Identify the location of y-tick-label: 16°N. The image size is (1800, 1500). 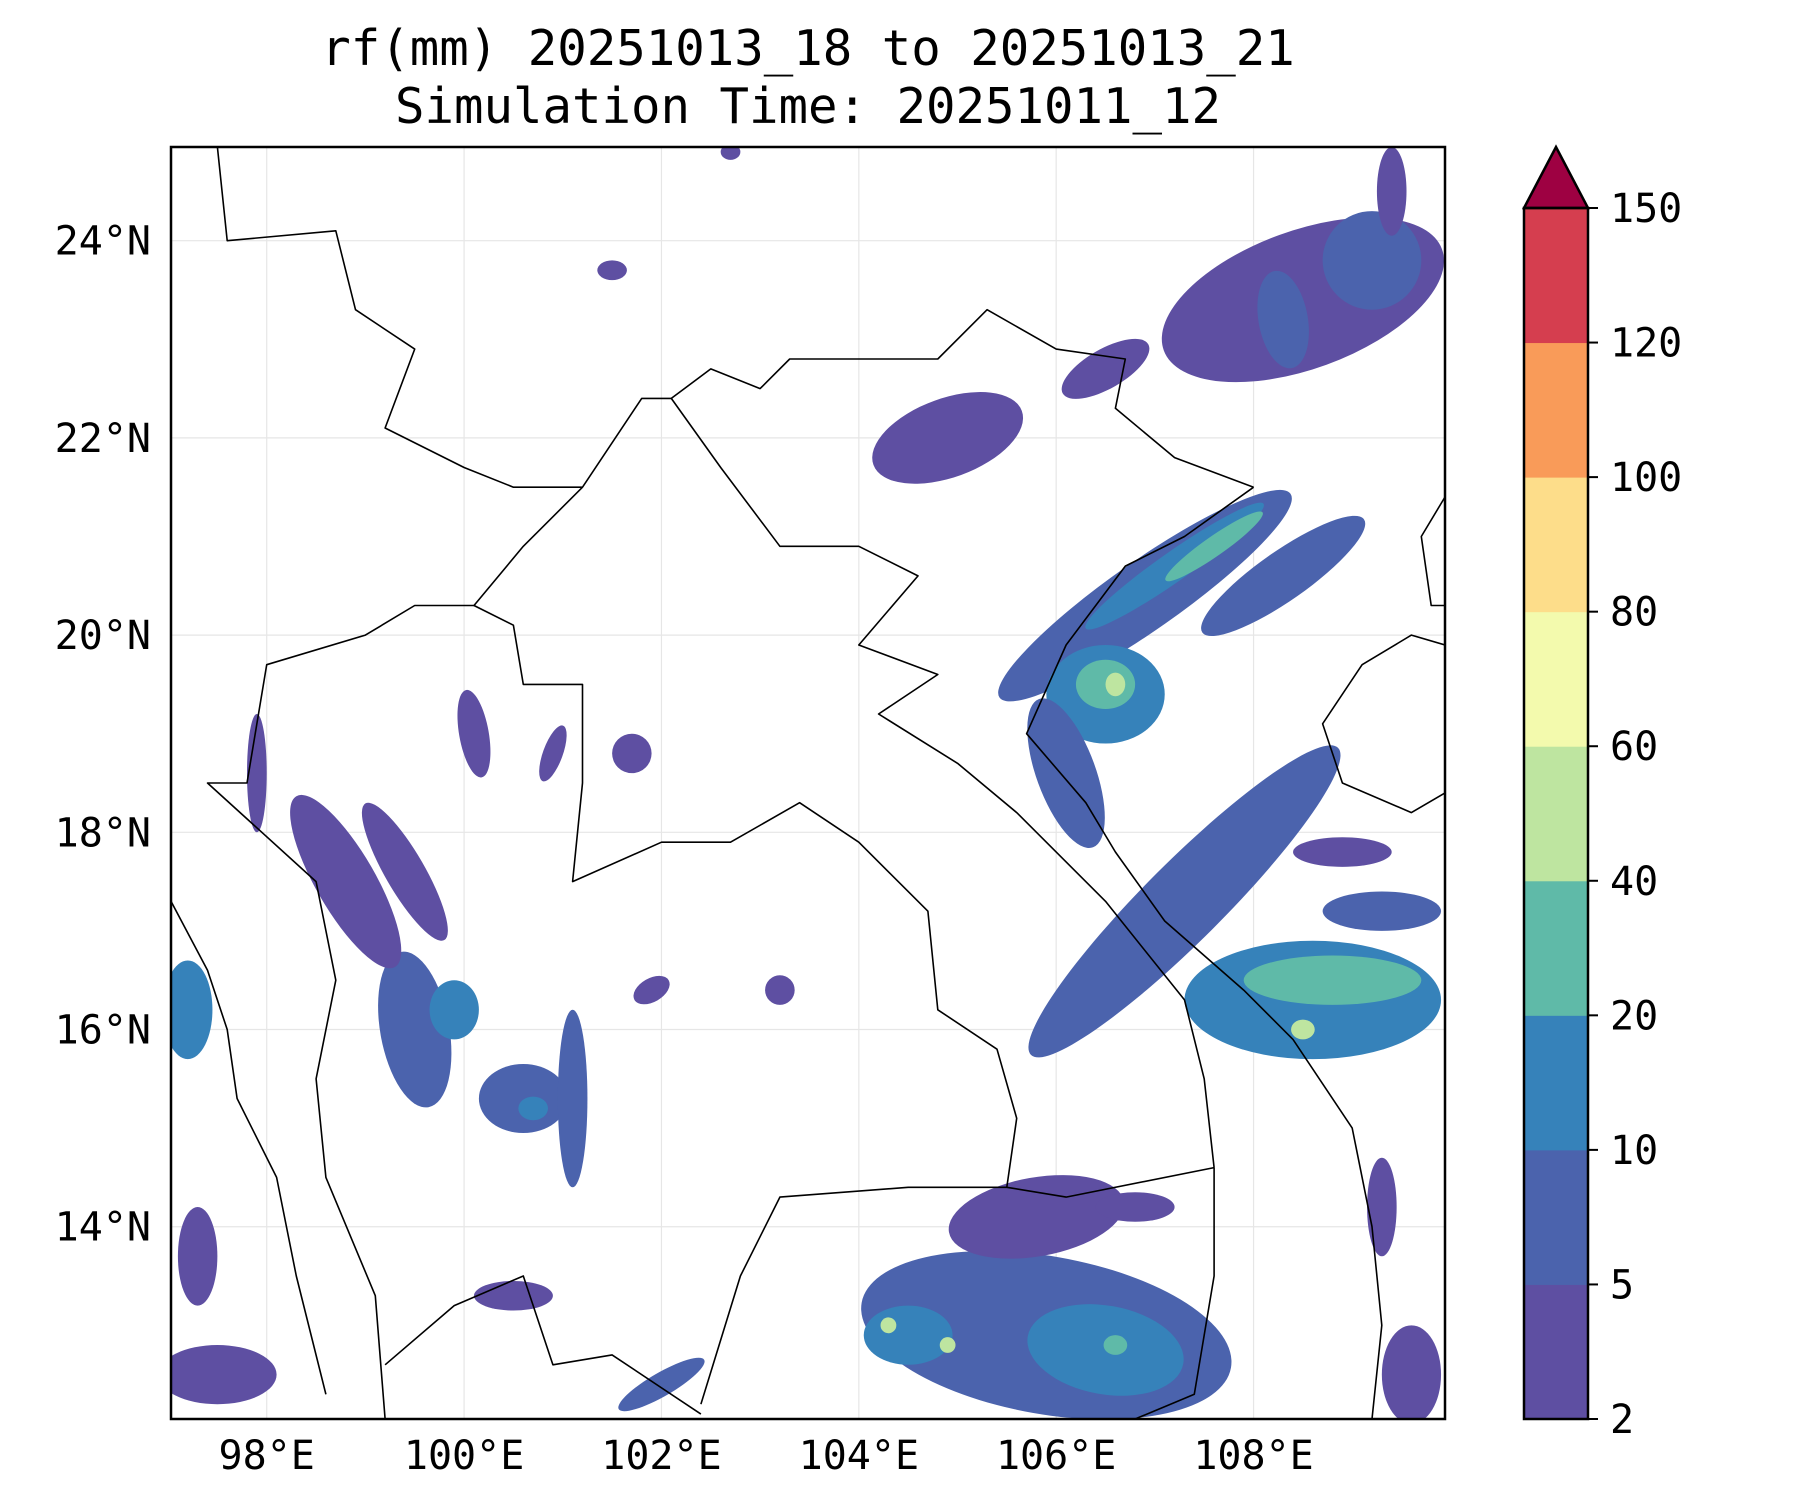
(103, 1031).